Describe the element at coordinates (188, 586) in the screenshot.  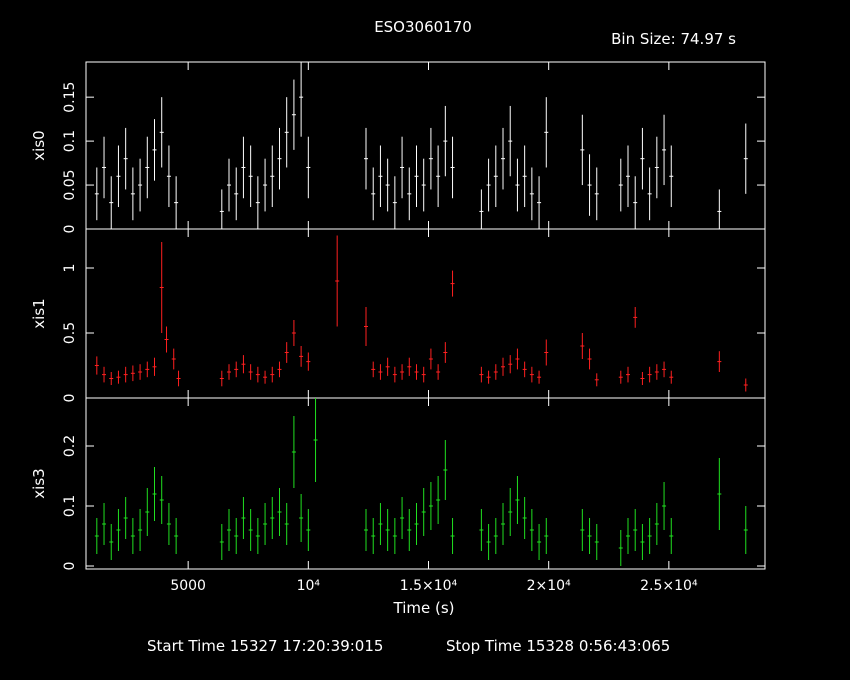
I see `x-tick-label: 5000` at that location.